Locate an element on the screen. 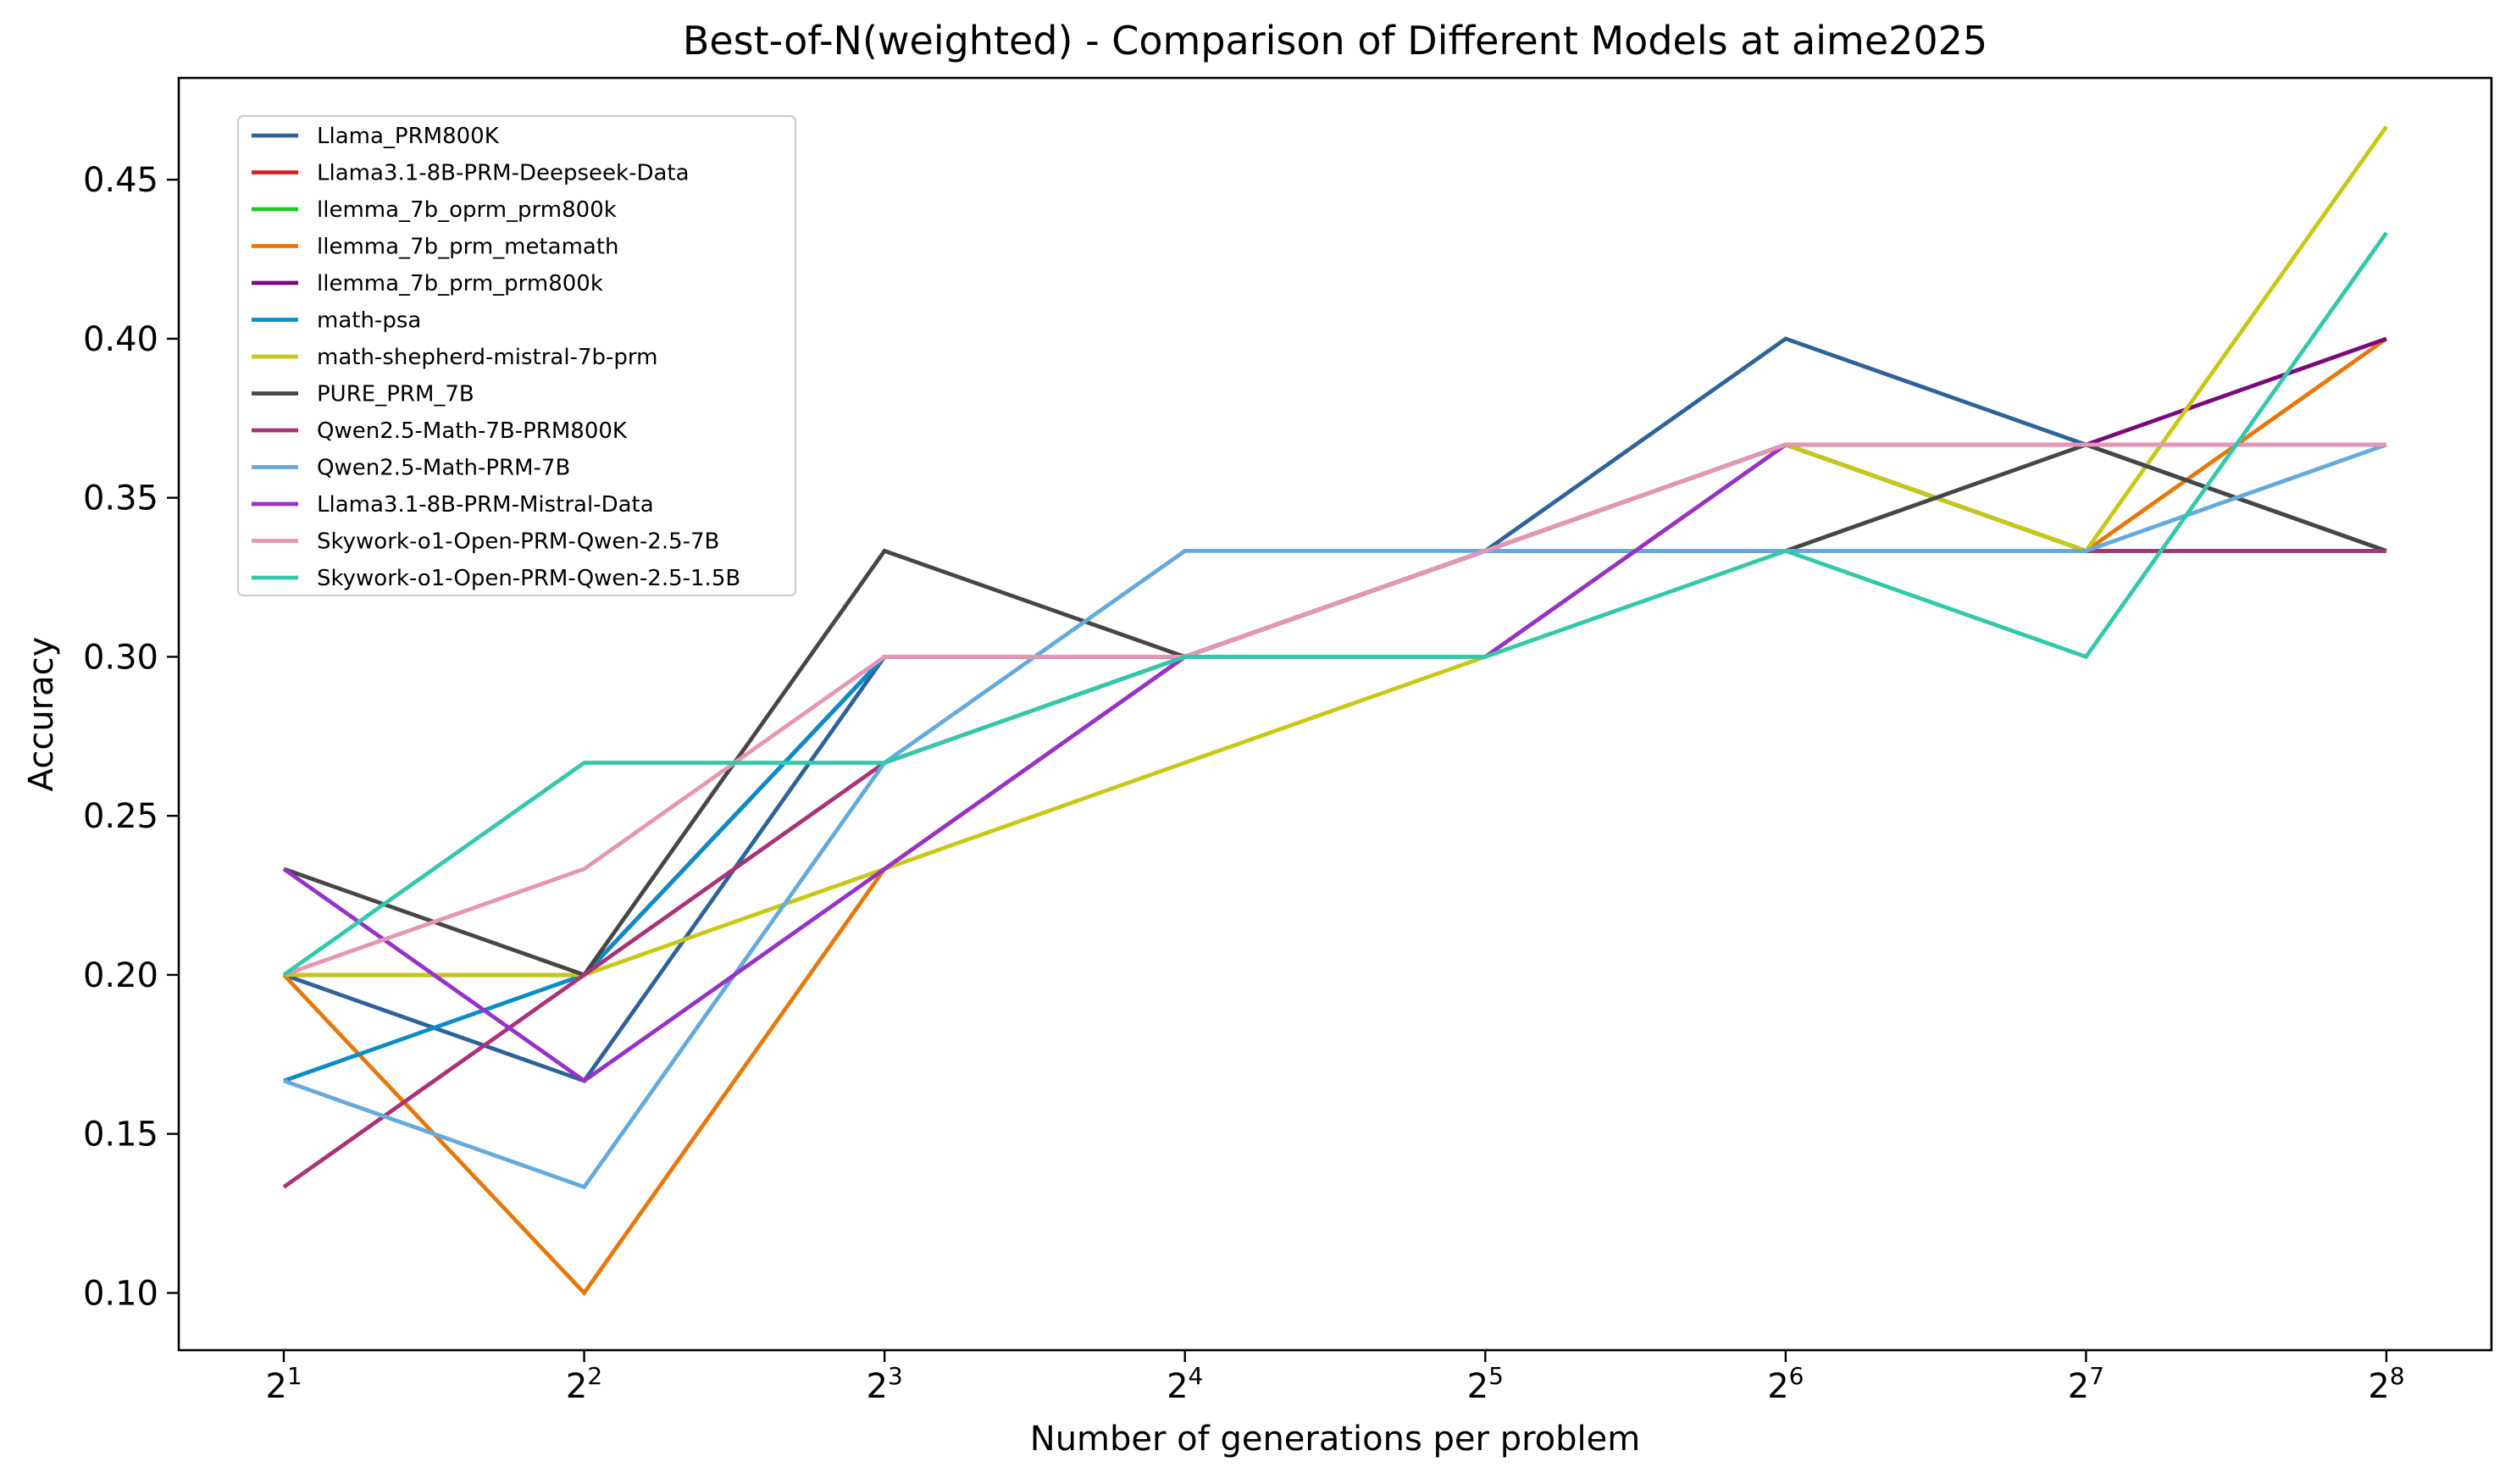 The height and width of the screenshot is (1484, 2516). legend-label: Skywork-o1-Open-PRM-Qwen-2.5-1.5B is located at coordinates (529, 578).